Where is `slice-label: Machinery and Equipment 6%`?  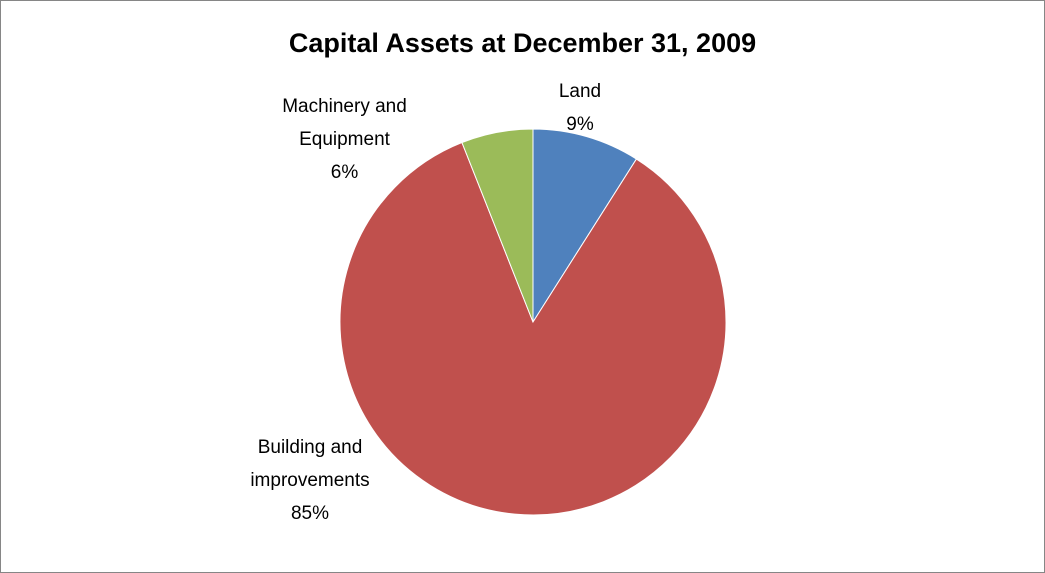 slice-label: Machinery and Equipment 6% is located at coordinates (344, 139).